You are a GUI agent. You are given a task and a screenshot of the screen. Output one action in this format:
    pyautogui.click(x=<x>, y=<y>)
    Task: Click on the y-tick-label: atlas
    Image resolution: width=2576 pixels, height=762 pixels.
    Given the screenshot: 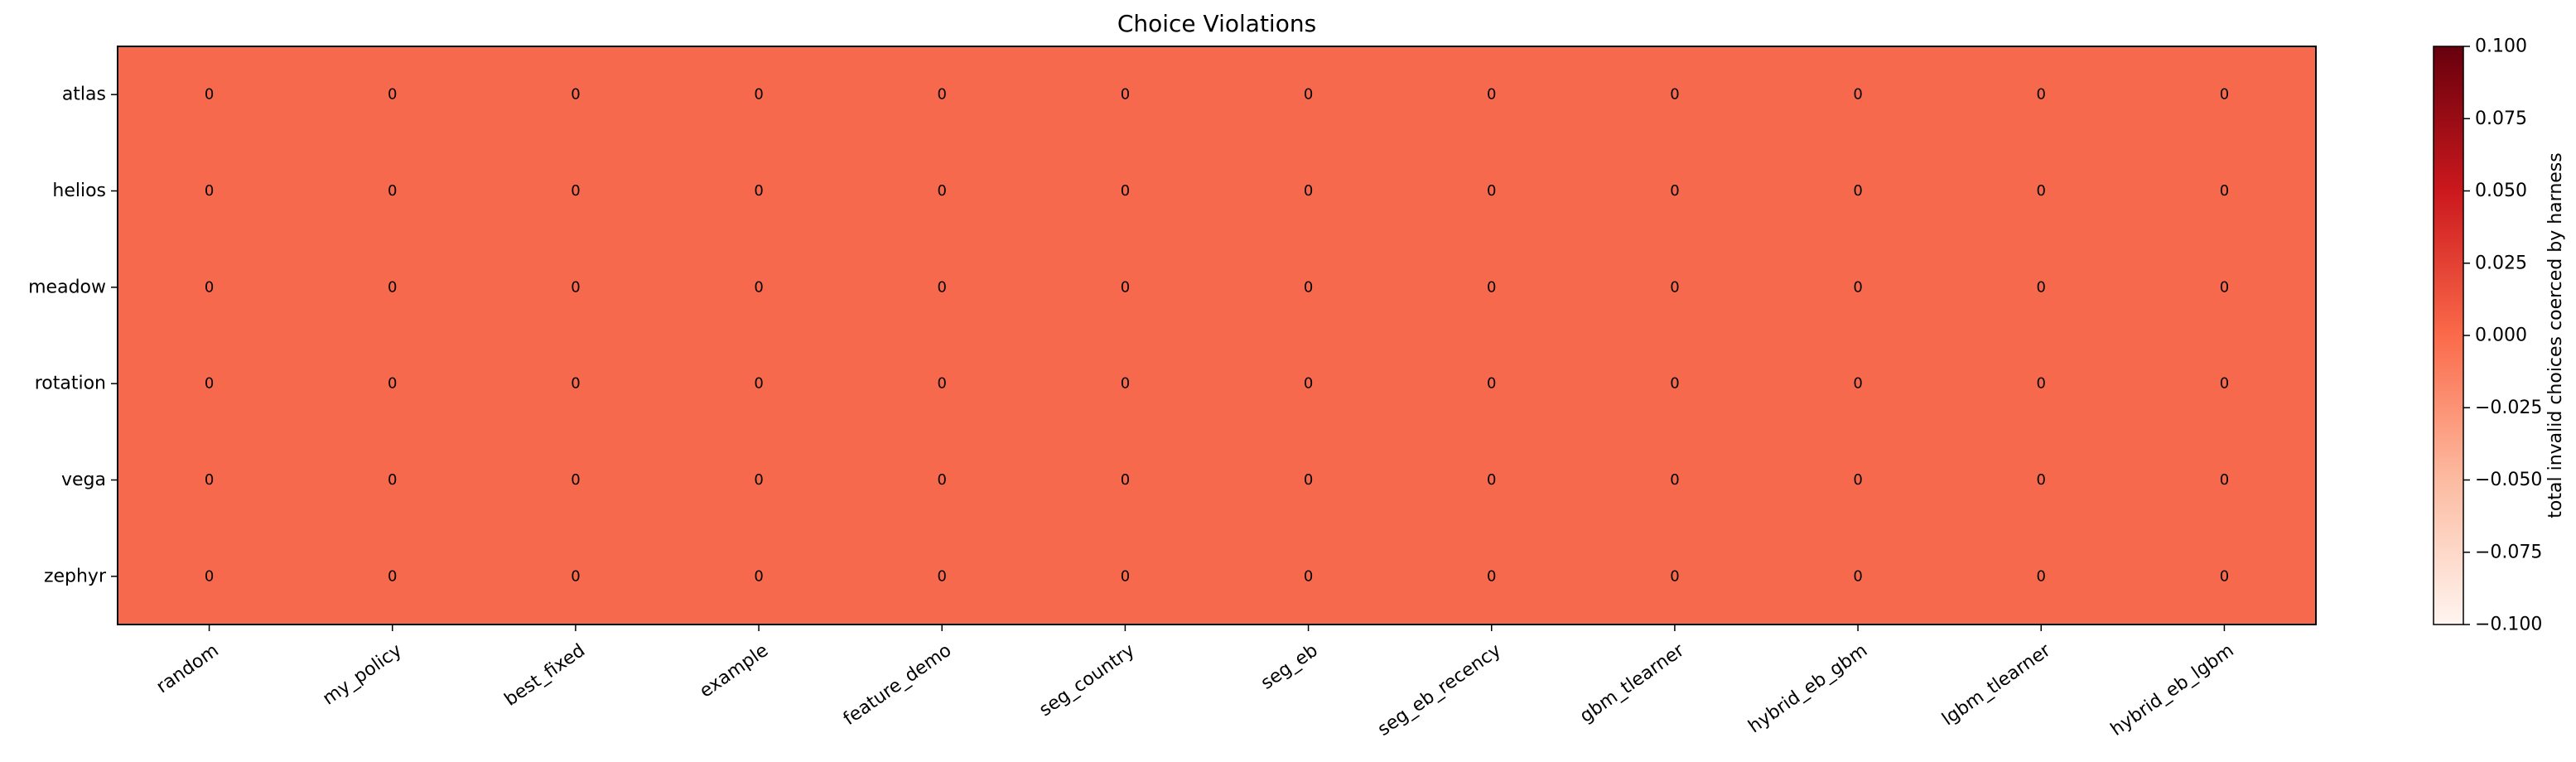 What is the action you would take?
    pyautogui.click(x=84, y=94)
    